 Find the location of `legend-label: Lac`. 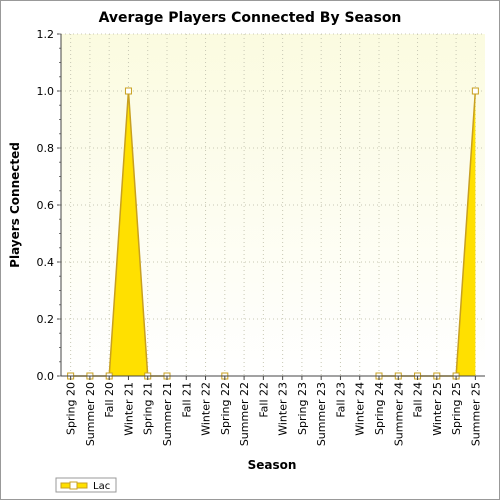

legend-label: Lac is located at coordinates (101, 486).